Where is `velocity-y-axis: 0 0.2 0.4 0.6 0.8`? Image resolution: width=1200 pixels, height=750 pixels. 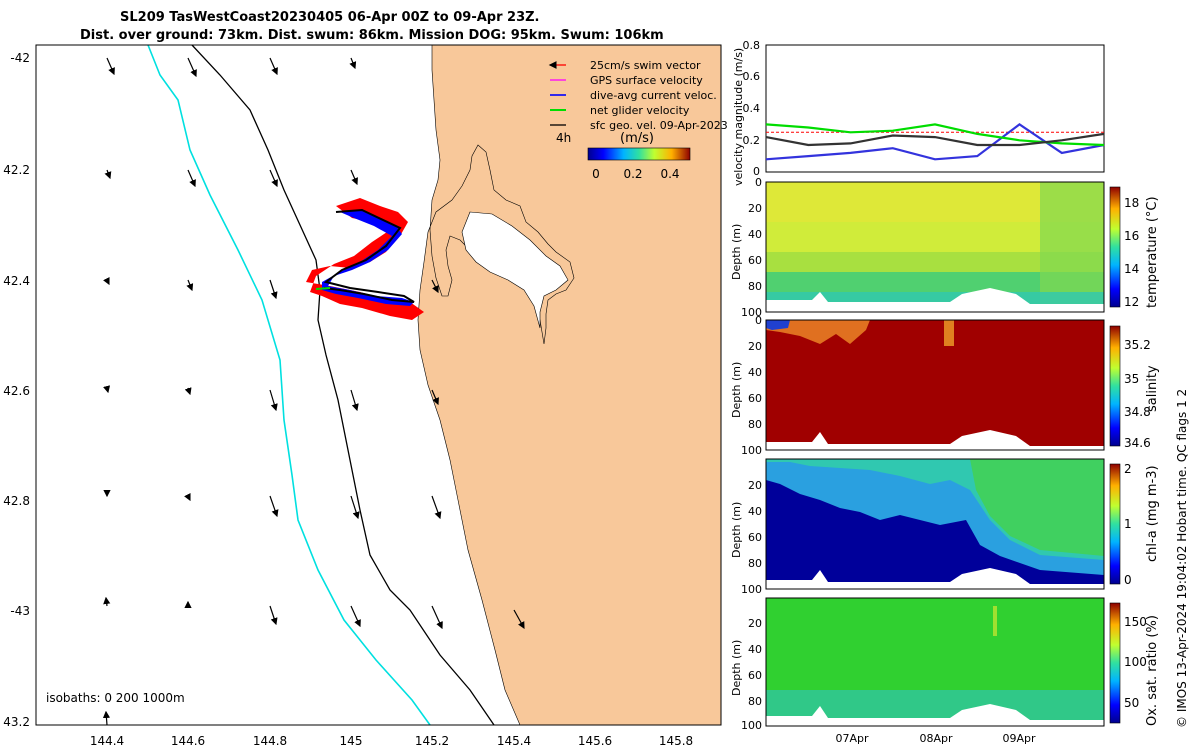
velocity-y-axis: 0 0.2 0.4 0.6 0.8 is located at coordinates (752, 108).